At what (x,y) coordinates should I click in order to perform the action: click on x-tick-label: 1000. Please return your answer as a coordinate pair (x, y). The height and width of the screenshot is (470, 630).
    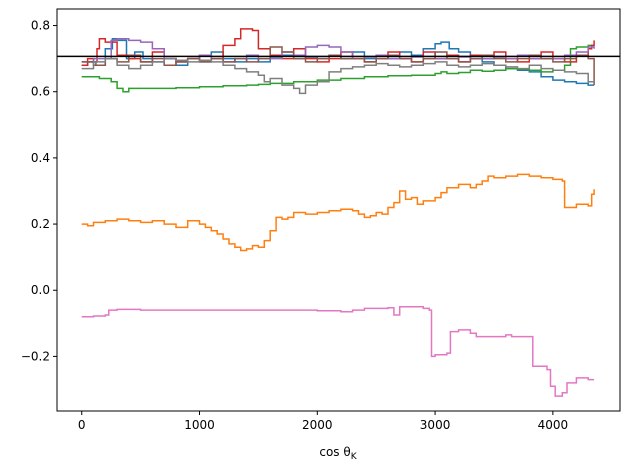
    Looking at the image, I should click on (199, 425).